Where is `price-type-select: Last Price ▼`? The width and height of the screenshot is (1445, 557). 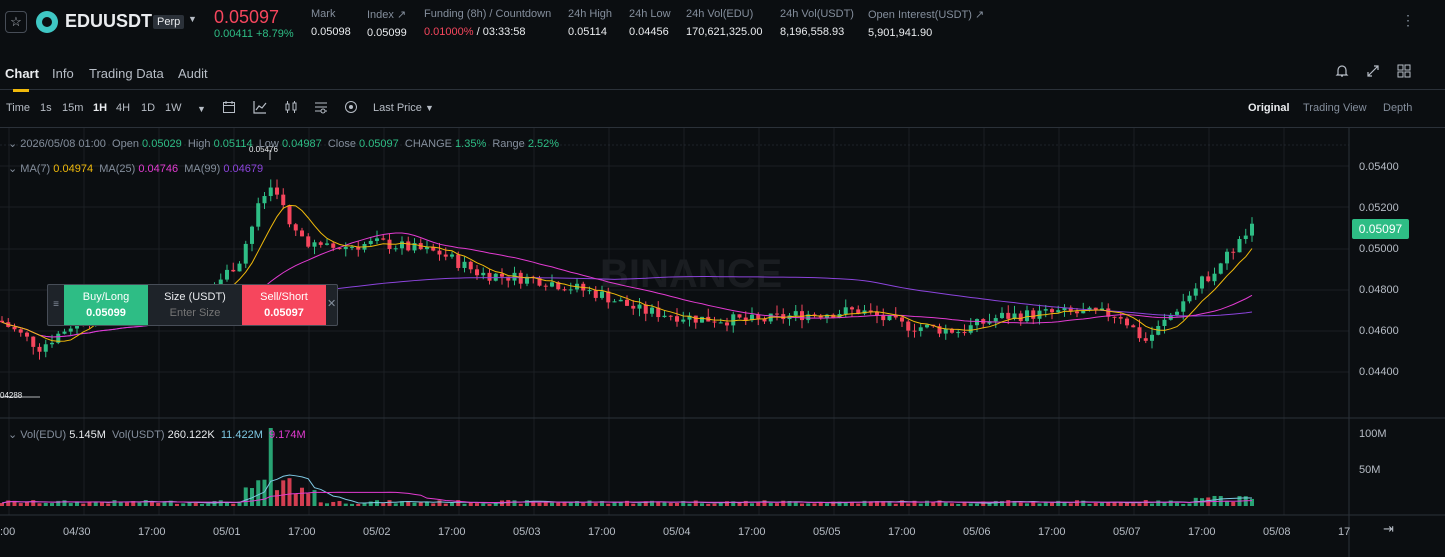
price-type-select: Last Price ▼ is located at coordinates (403, 108).